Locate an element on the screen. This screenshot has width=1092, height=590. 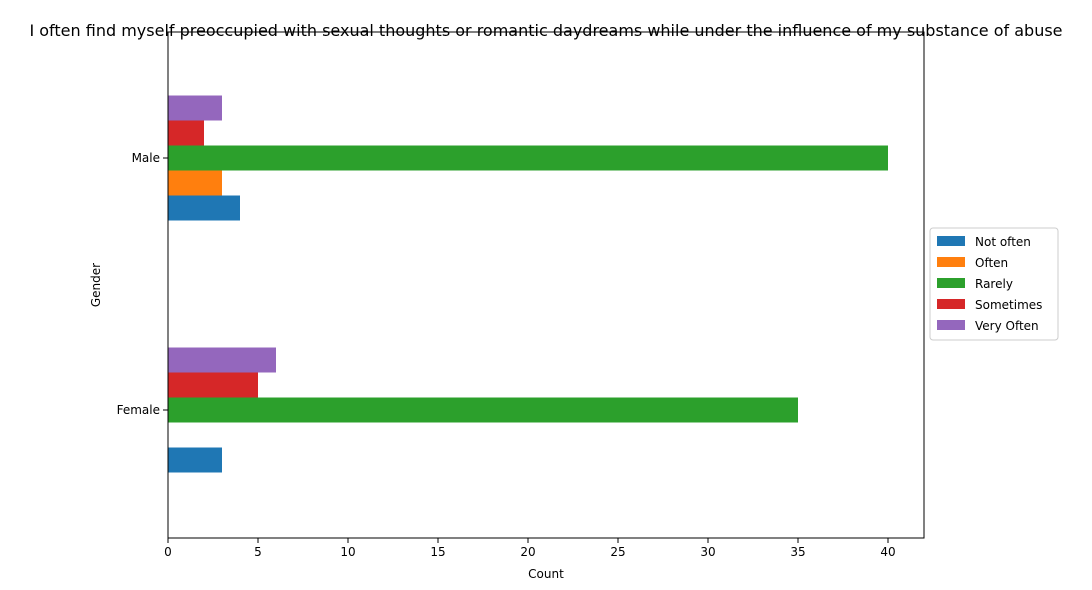
bar-male-rarely is located at coordinates (528, 158).